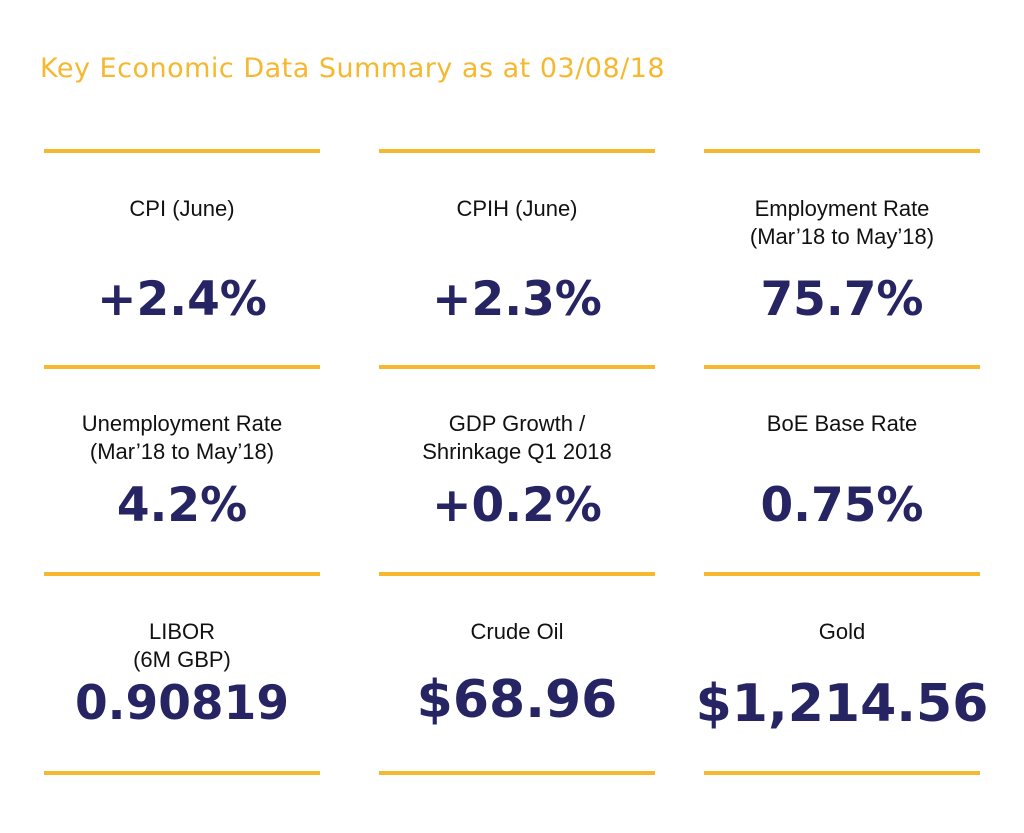 The width and height of the screenshot is (1024, 833). I want to click on indicator-label-line: Gold, so click(842, 631).